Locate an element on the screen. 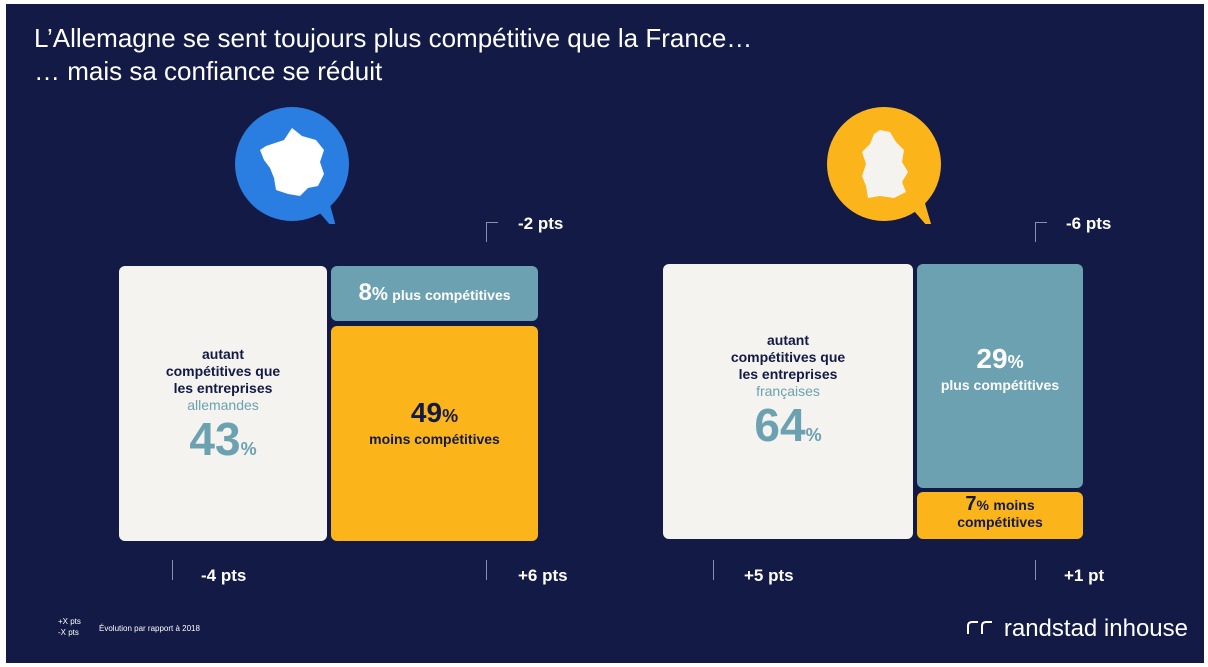 Image resolution: width=1208 pixels, height=667 pixels. france-less-label: moins compétitives is located at coordinates (434, 439).